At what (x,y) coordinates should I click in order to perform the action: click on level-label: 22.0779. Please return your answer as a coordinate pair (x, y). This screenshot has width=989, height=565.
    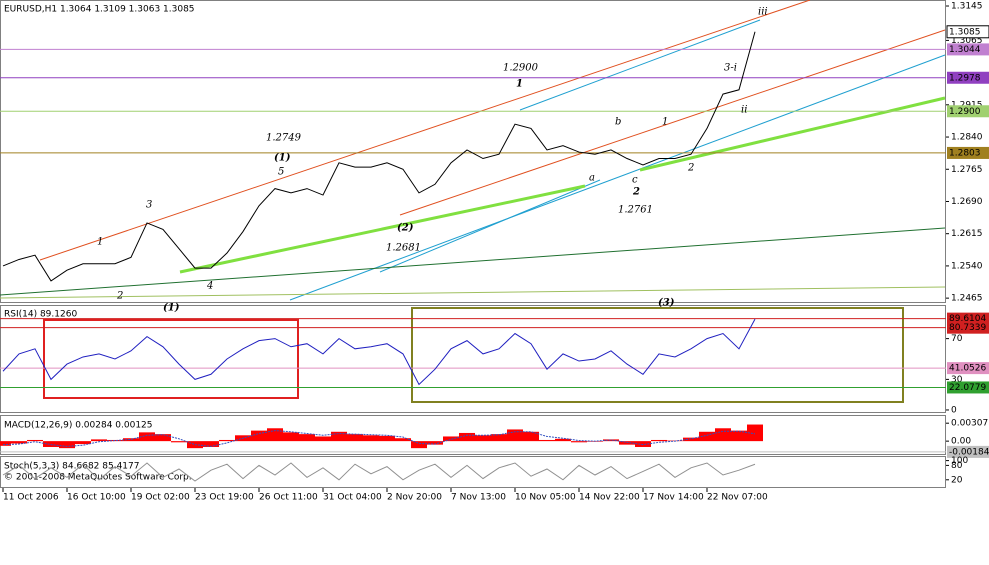
    Looking at the image, I should click on (967, 388).